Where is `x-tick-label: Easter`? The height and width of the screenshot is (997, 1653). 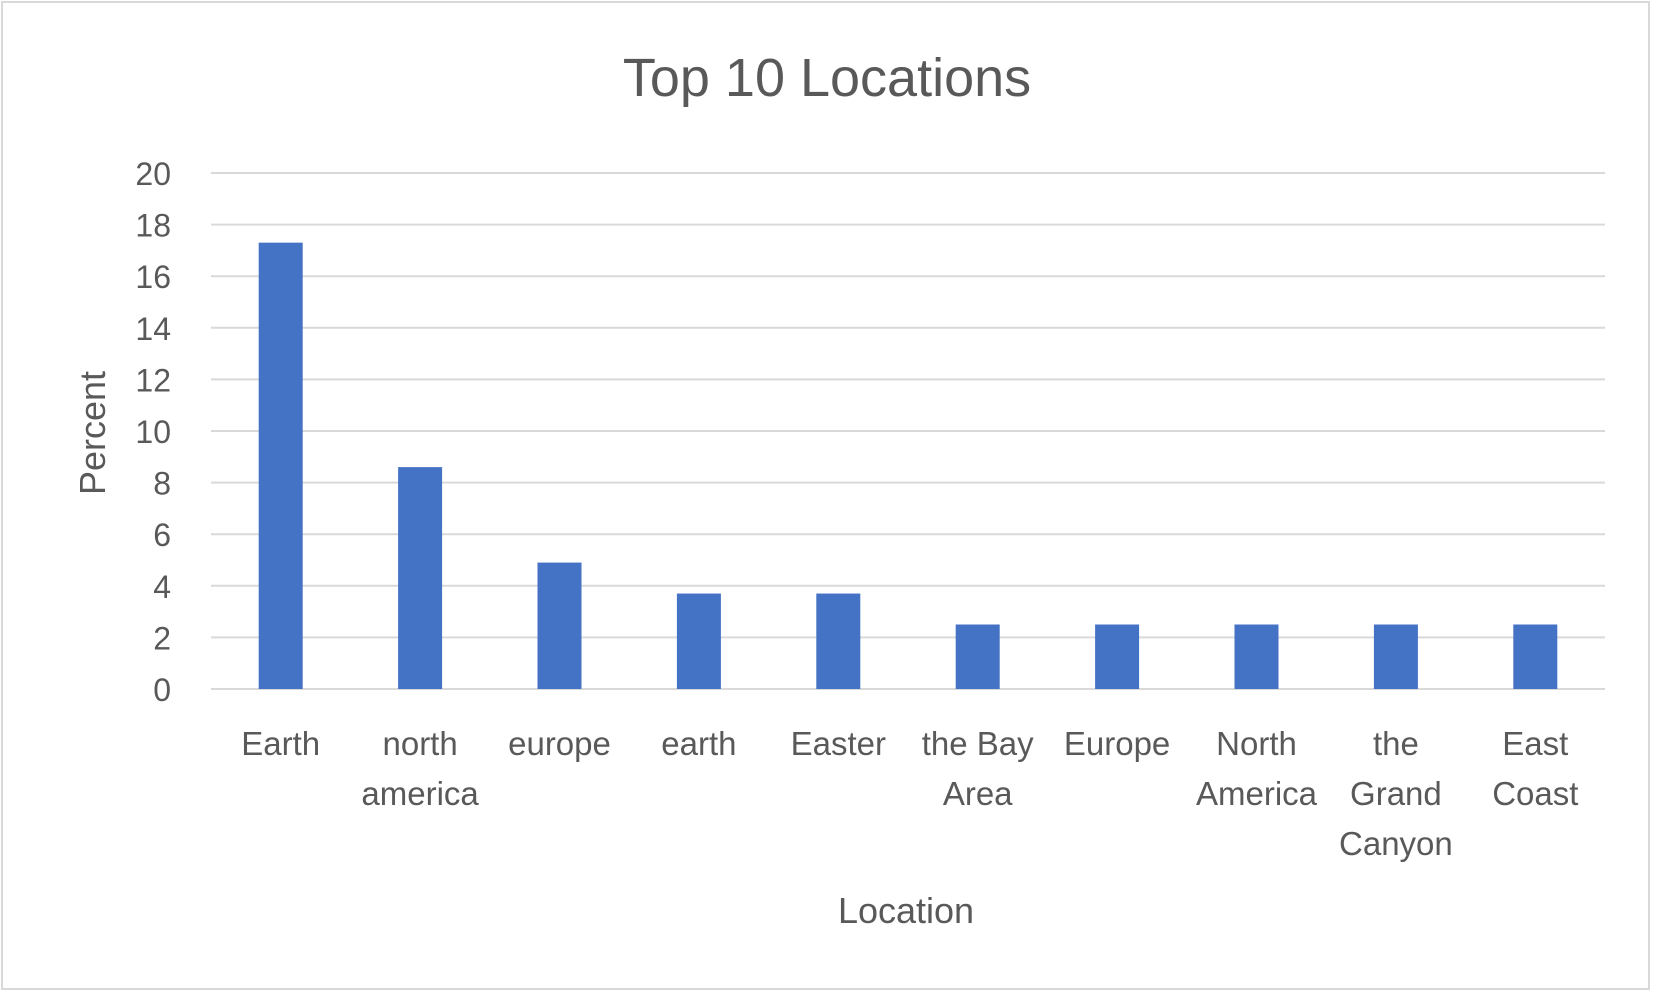 x-tick-label: Easter is located at coordinates (838, 743).